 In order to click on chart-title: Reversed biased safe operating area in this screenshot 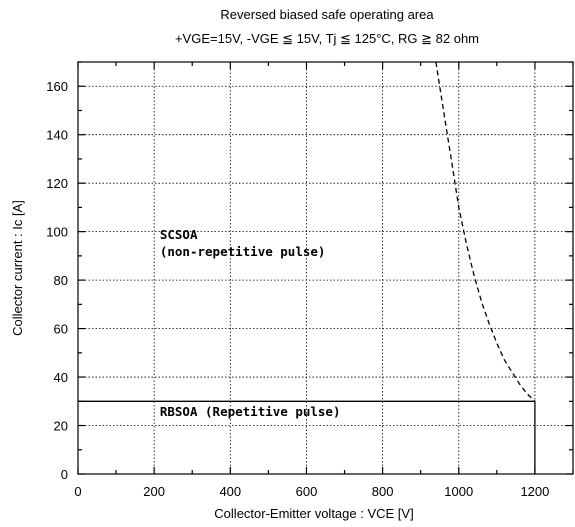, I will do `click(327, 14)`.